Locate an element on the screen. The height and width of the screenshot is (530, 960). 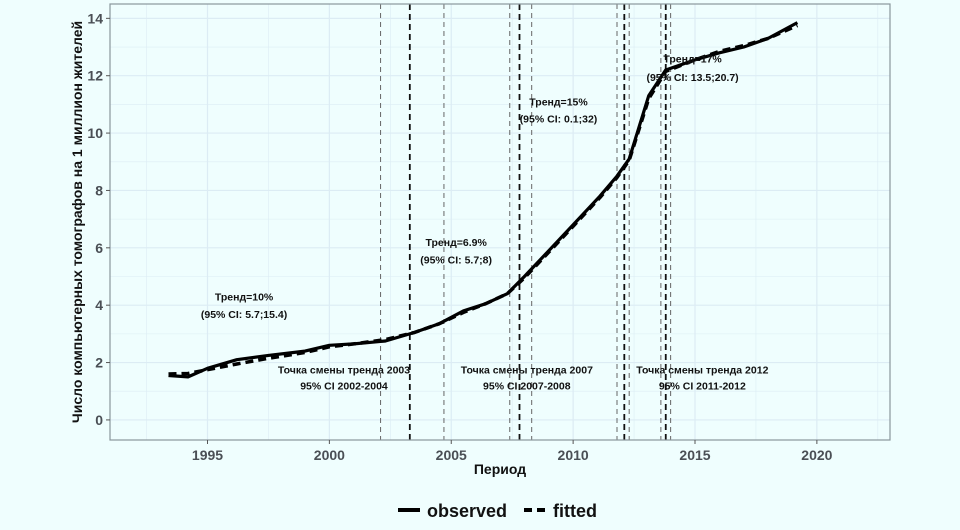
annotation-label: (95% CI: 5.7;15.4) is located at coordinates (244, 315).